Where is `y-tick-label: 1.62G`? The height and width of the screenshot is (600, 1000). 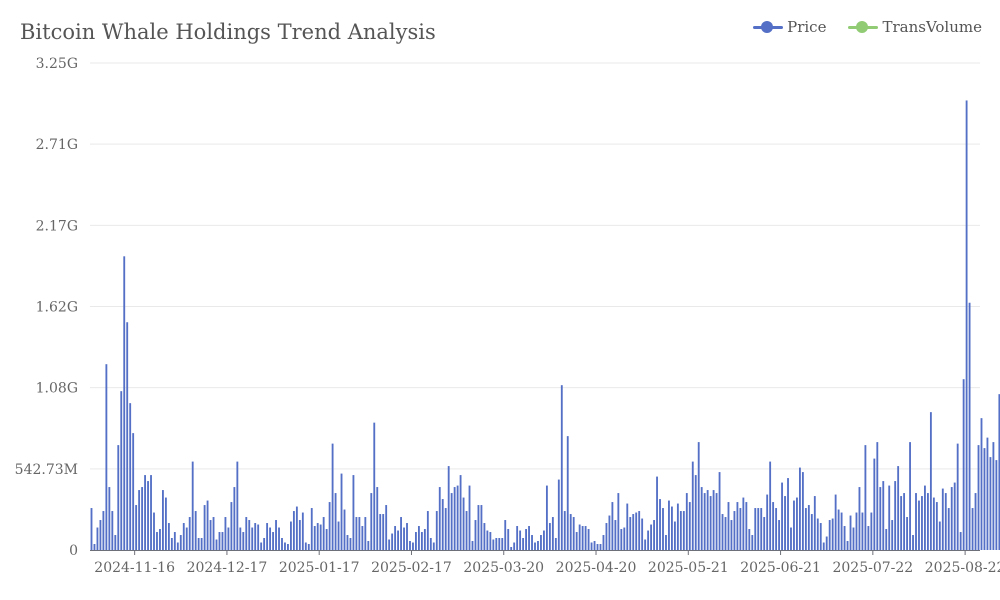 y-tick-label: 1.62G is located at coordinates (57, 308).